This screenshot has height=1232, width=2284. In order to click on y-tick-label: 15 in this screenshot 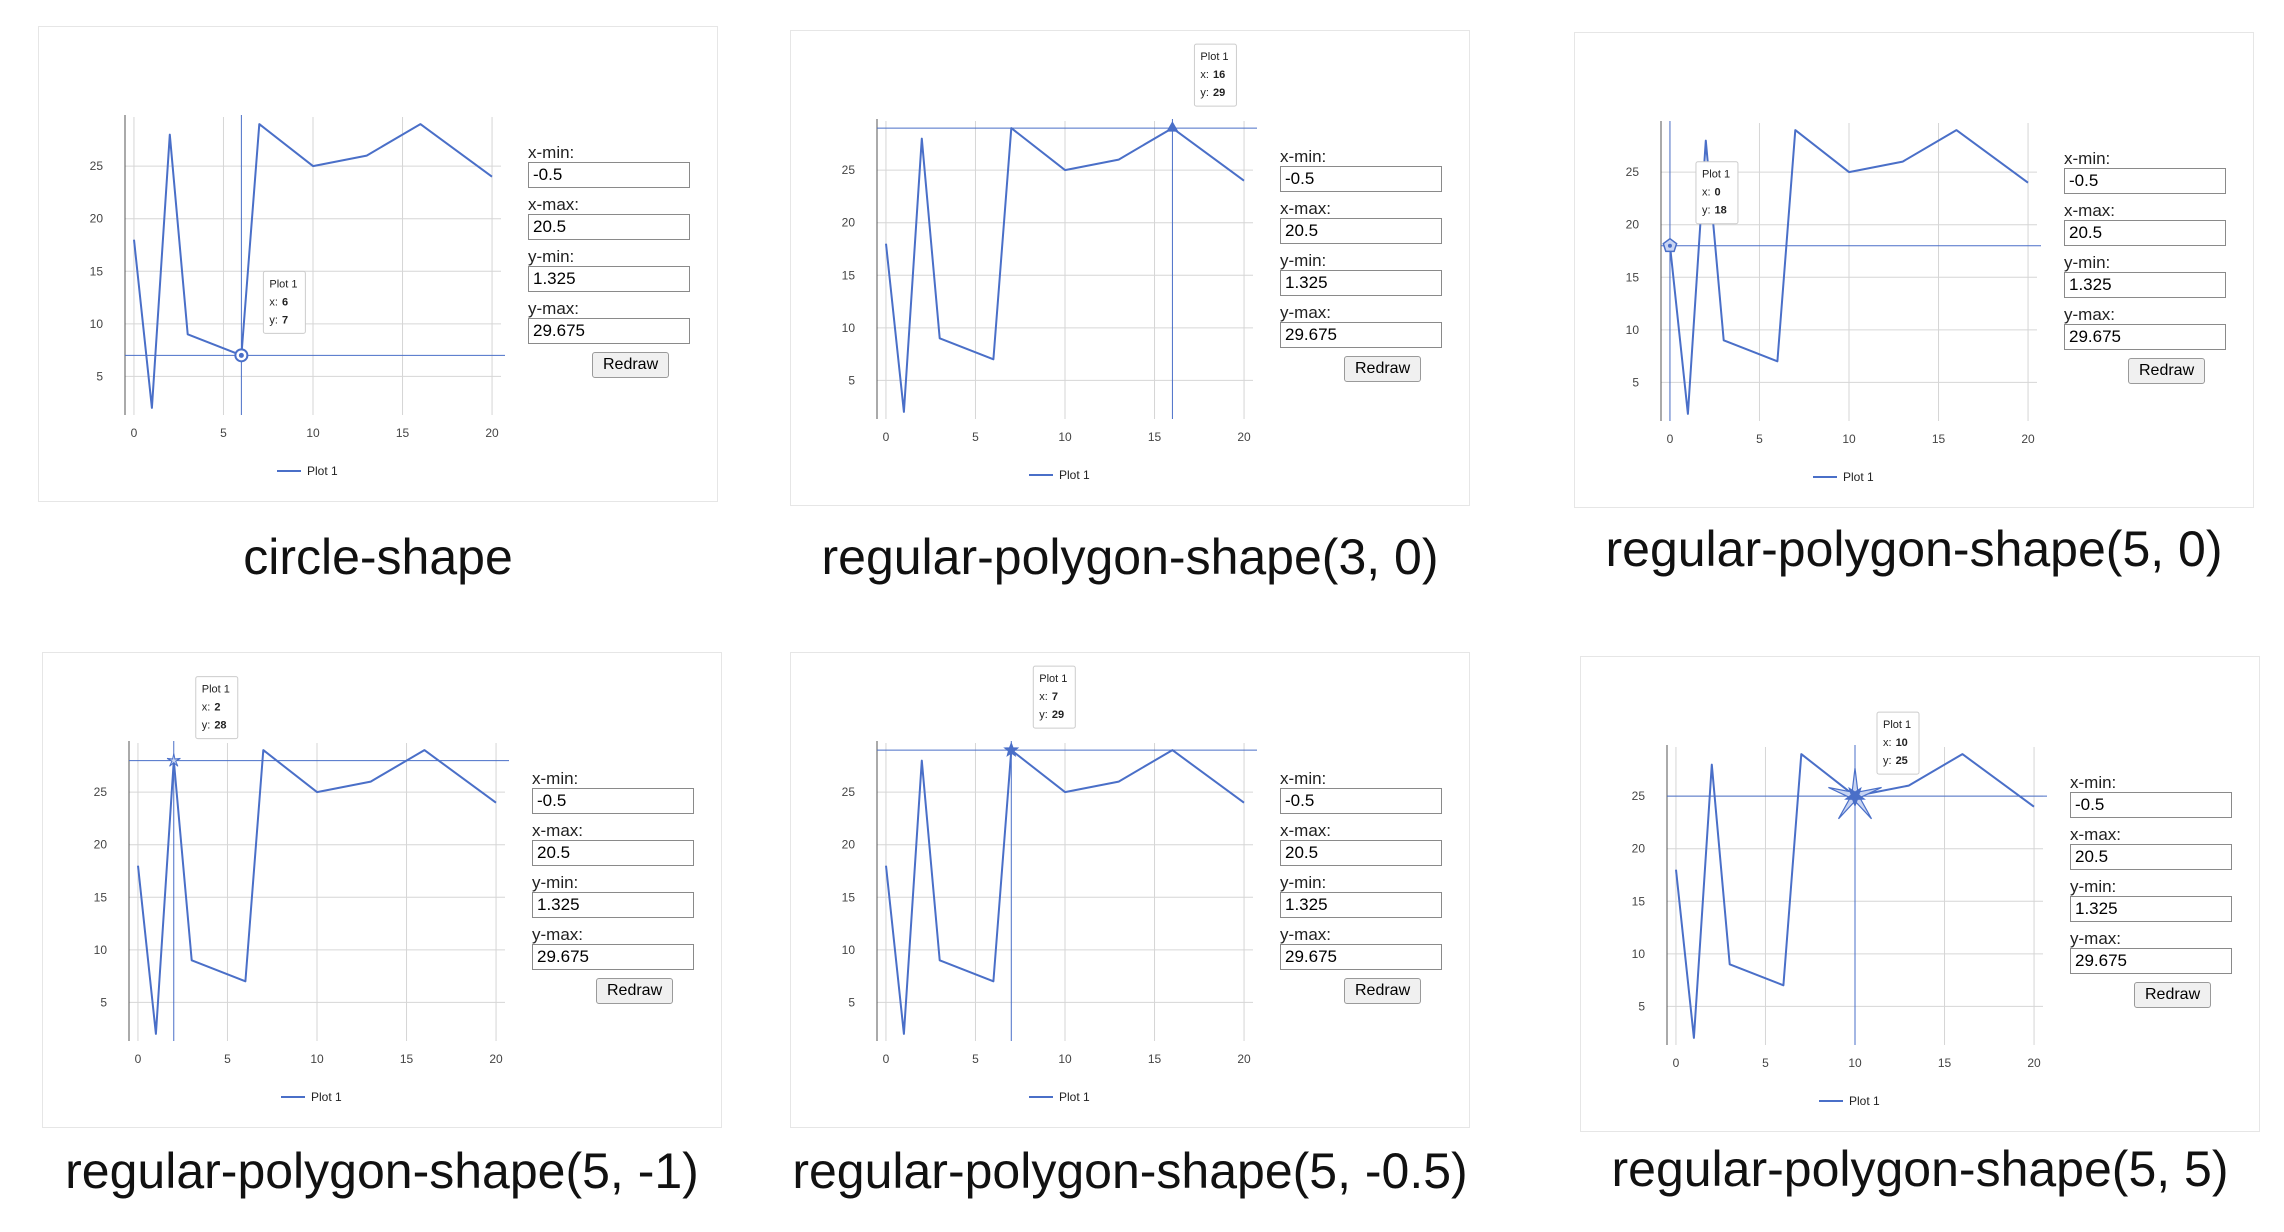, I will do `click(1639, 901)`.